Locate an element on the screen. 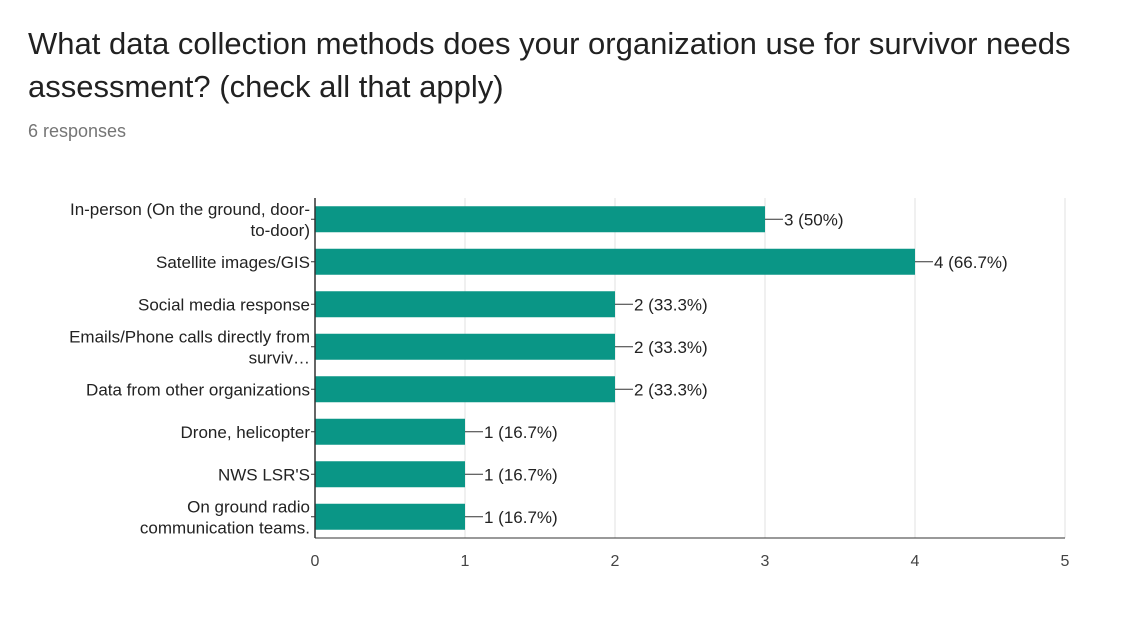 The width and height of the screenshot is (1137, 627). category-label: Satellite images/GIS is located at coordinates (233, 262).